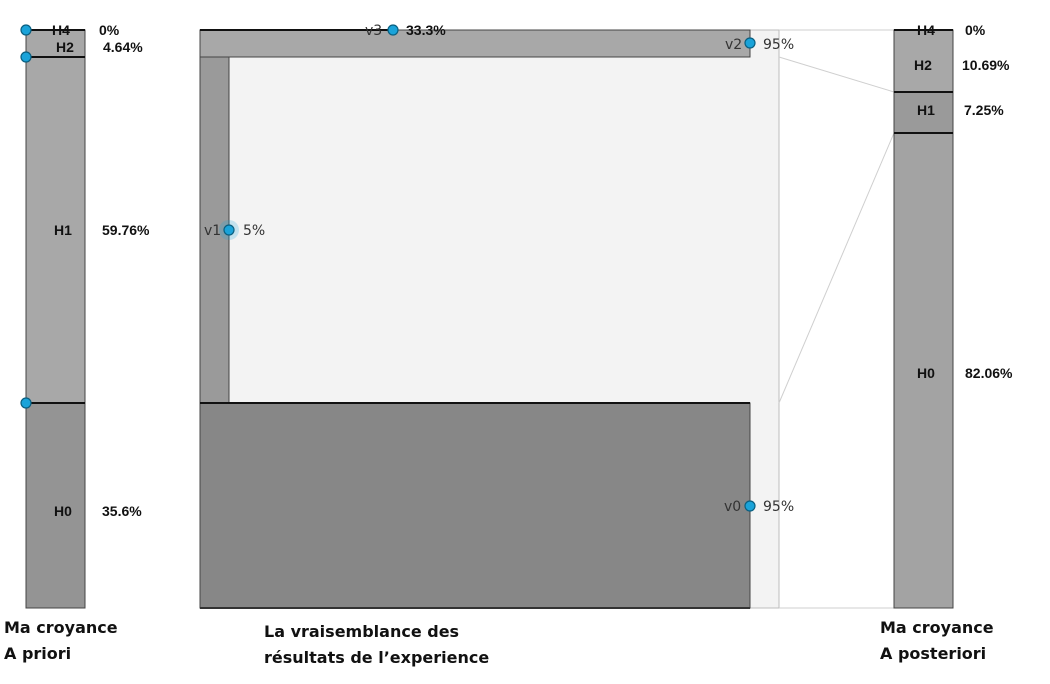 The width and height of the screenshot is (1050, 684). What do you see at coordinates (229, 230) in the screenshot?
I see `likelihood-handle-v1` at bounding box center [229, 230].